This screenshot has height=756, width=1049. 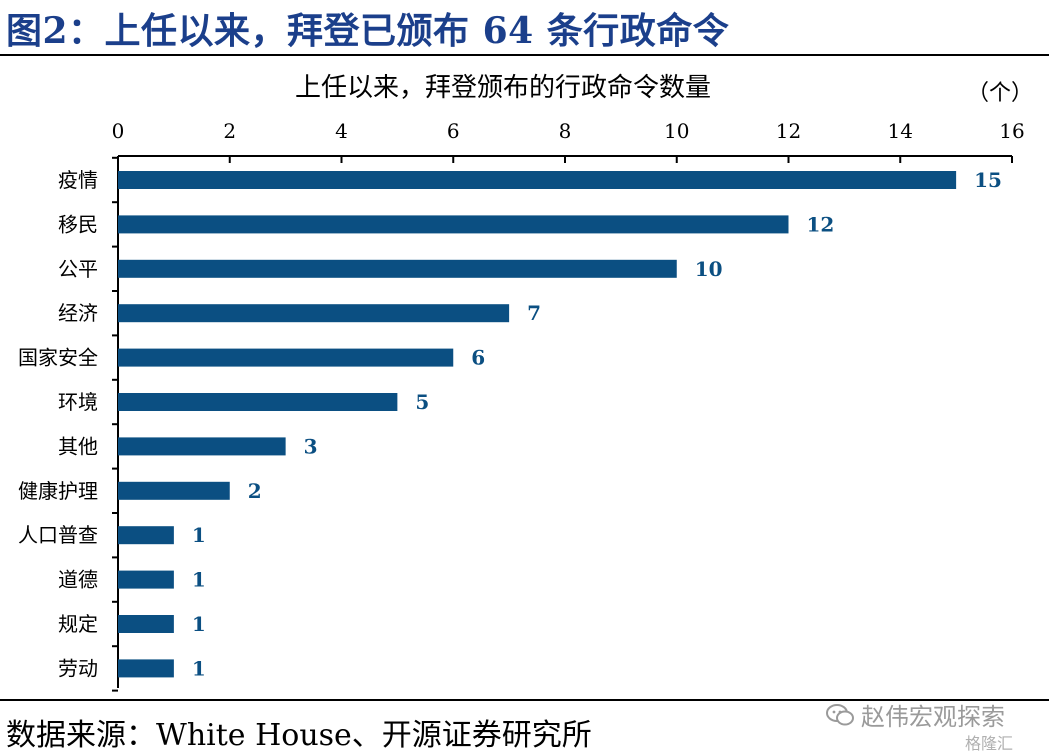 What do you see at coordinates (1011, 131) in the screenshot?
I see `x-tick-label: 16` at bounding box center [1011, 131].